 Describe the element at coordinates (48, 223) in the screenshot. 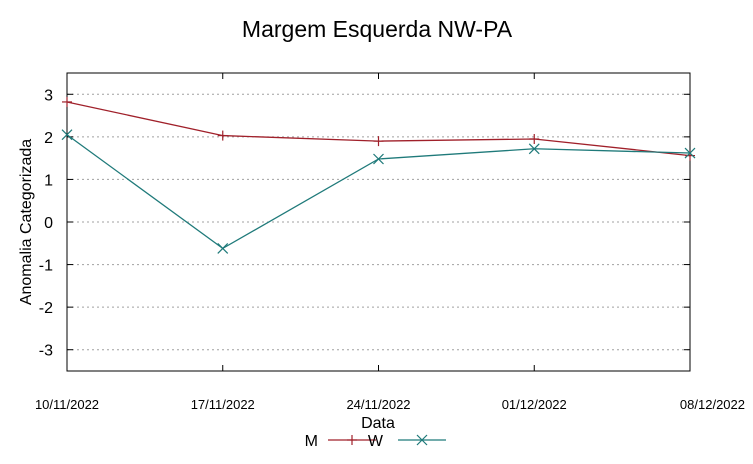

I see `y-tick-label: 0` at that location.